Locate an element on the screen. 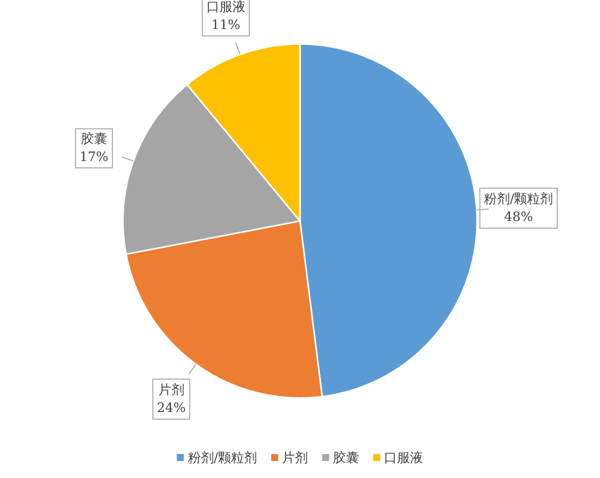  legend-label: 口服液 is located at coordinates (404, 458).